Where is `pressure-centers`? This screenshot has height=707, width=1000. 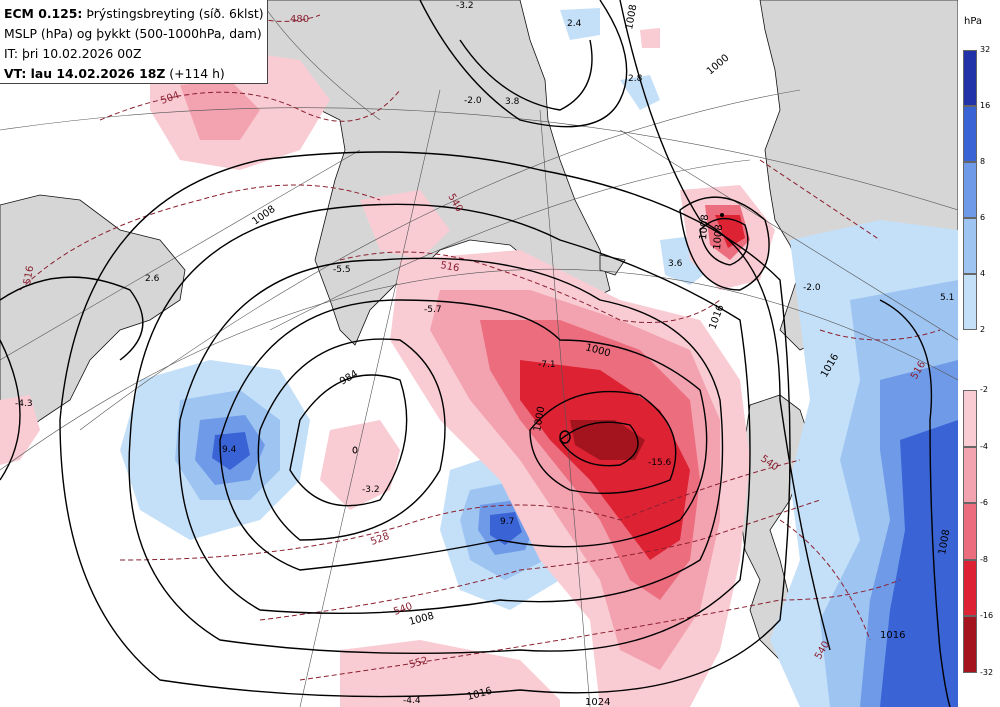 pressure-centers is located at coordinates (538, 333).